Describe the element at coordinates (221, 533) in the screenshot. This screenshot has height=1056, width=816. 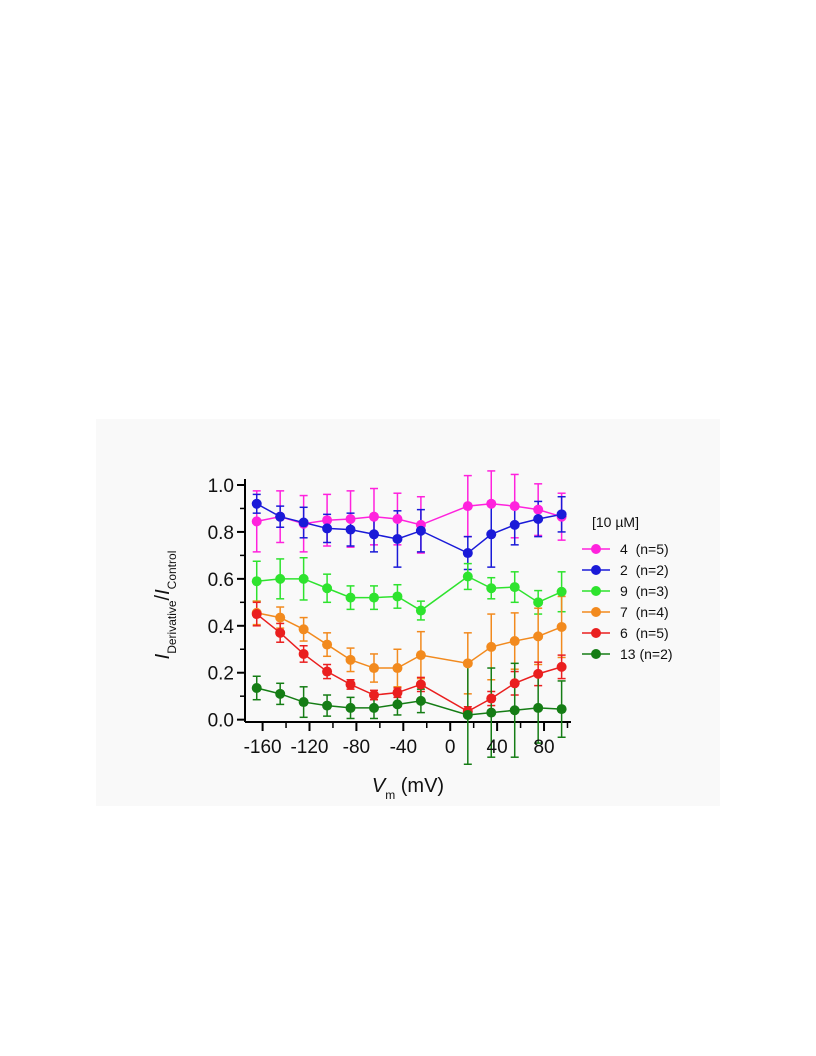
I see `y-tick-label: 0.8` at that location.